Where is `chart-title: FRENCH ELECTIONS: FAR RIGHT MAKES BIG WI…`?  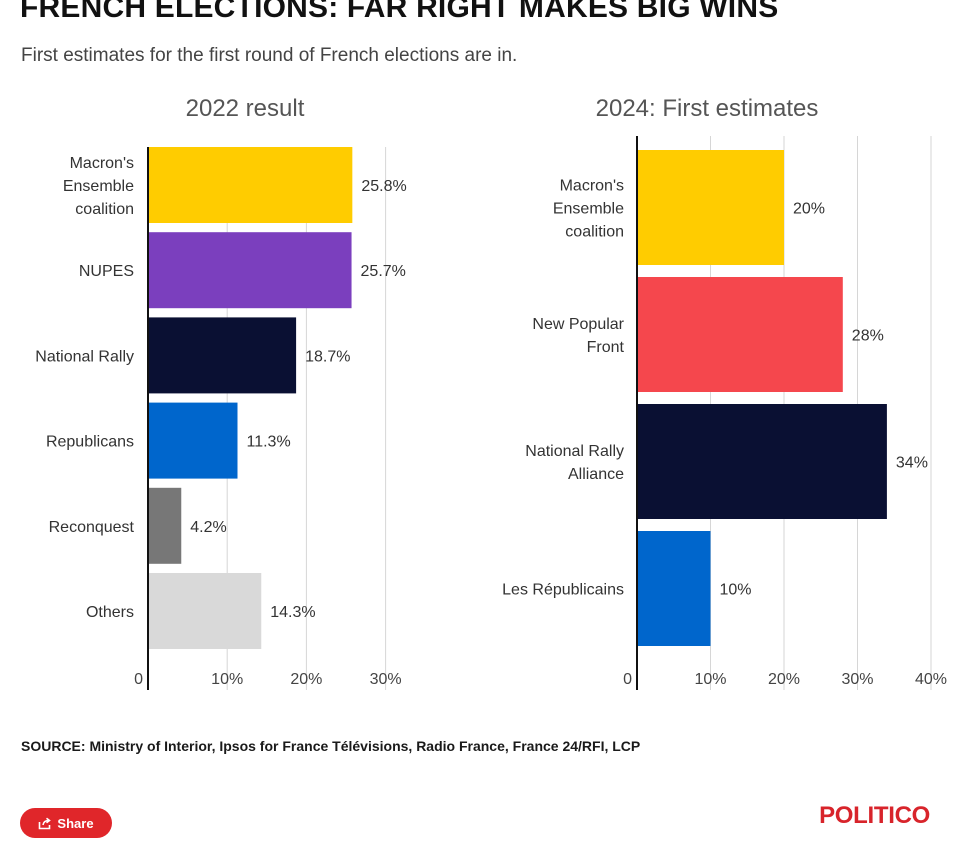 chart-title: FRENCH ELECTIONS: FAR RIGHT MAKES BIG WI… is located at coordinates (399, 12).